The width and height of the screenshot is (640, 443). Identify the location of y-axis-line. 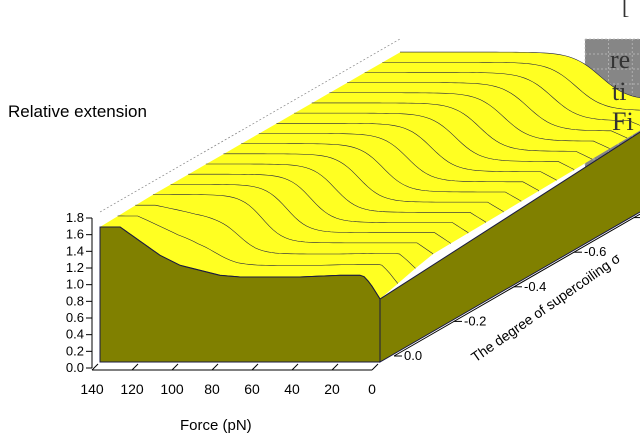
(516, 285).